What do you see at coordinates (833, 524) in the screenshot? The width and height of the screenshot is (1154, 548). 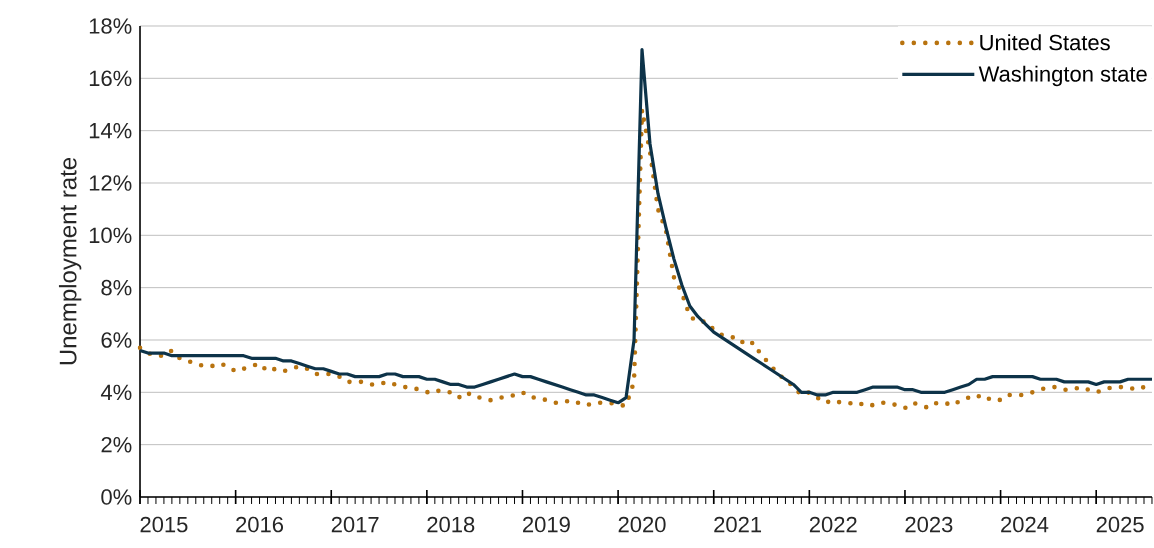 I see `x-tick-label: 2022` at bounding box center [833, 524].